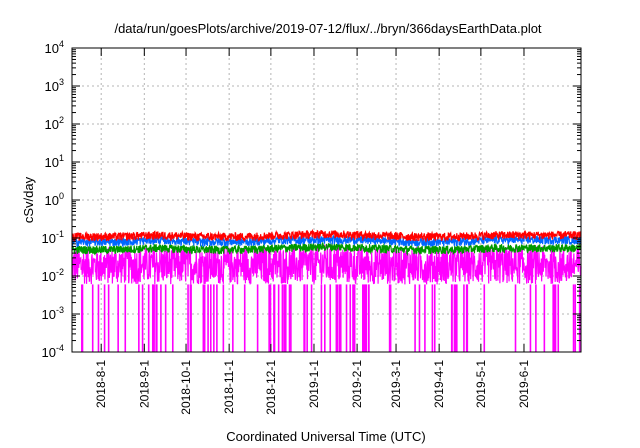  Describe the element at coordinates (325, 436) in the screenshot. I see `x-axis-label: Coordinated Universal Time (UTC)` at that location.